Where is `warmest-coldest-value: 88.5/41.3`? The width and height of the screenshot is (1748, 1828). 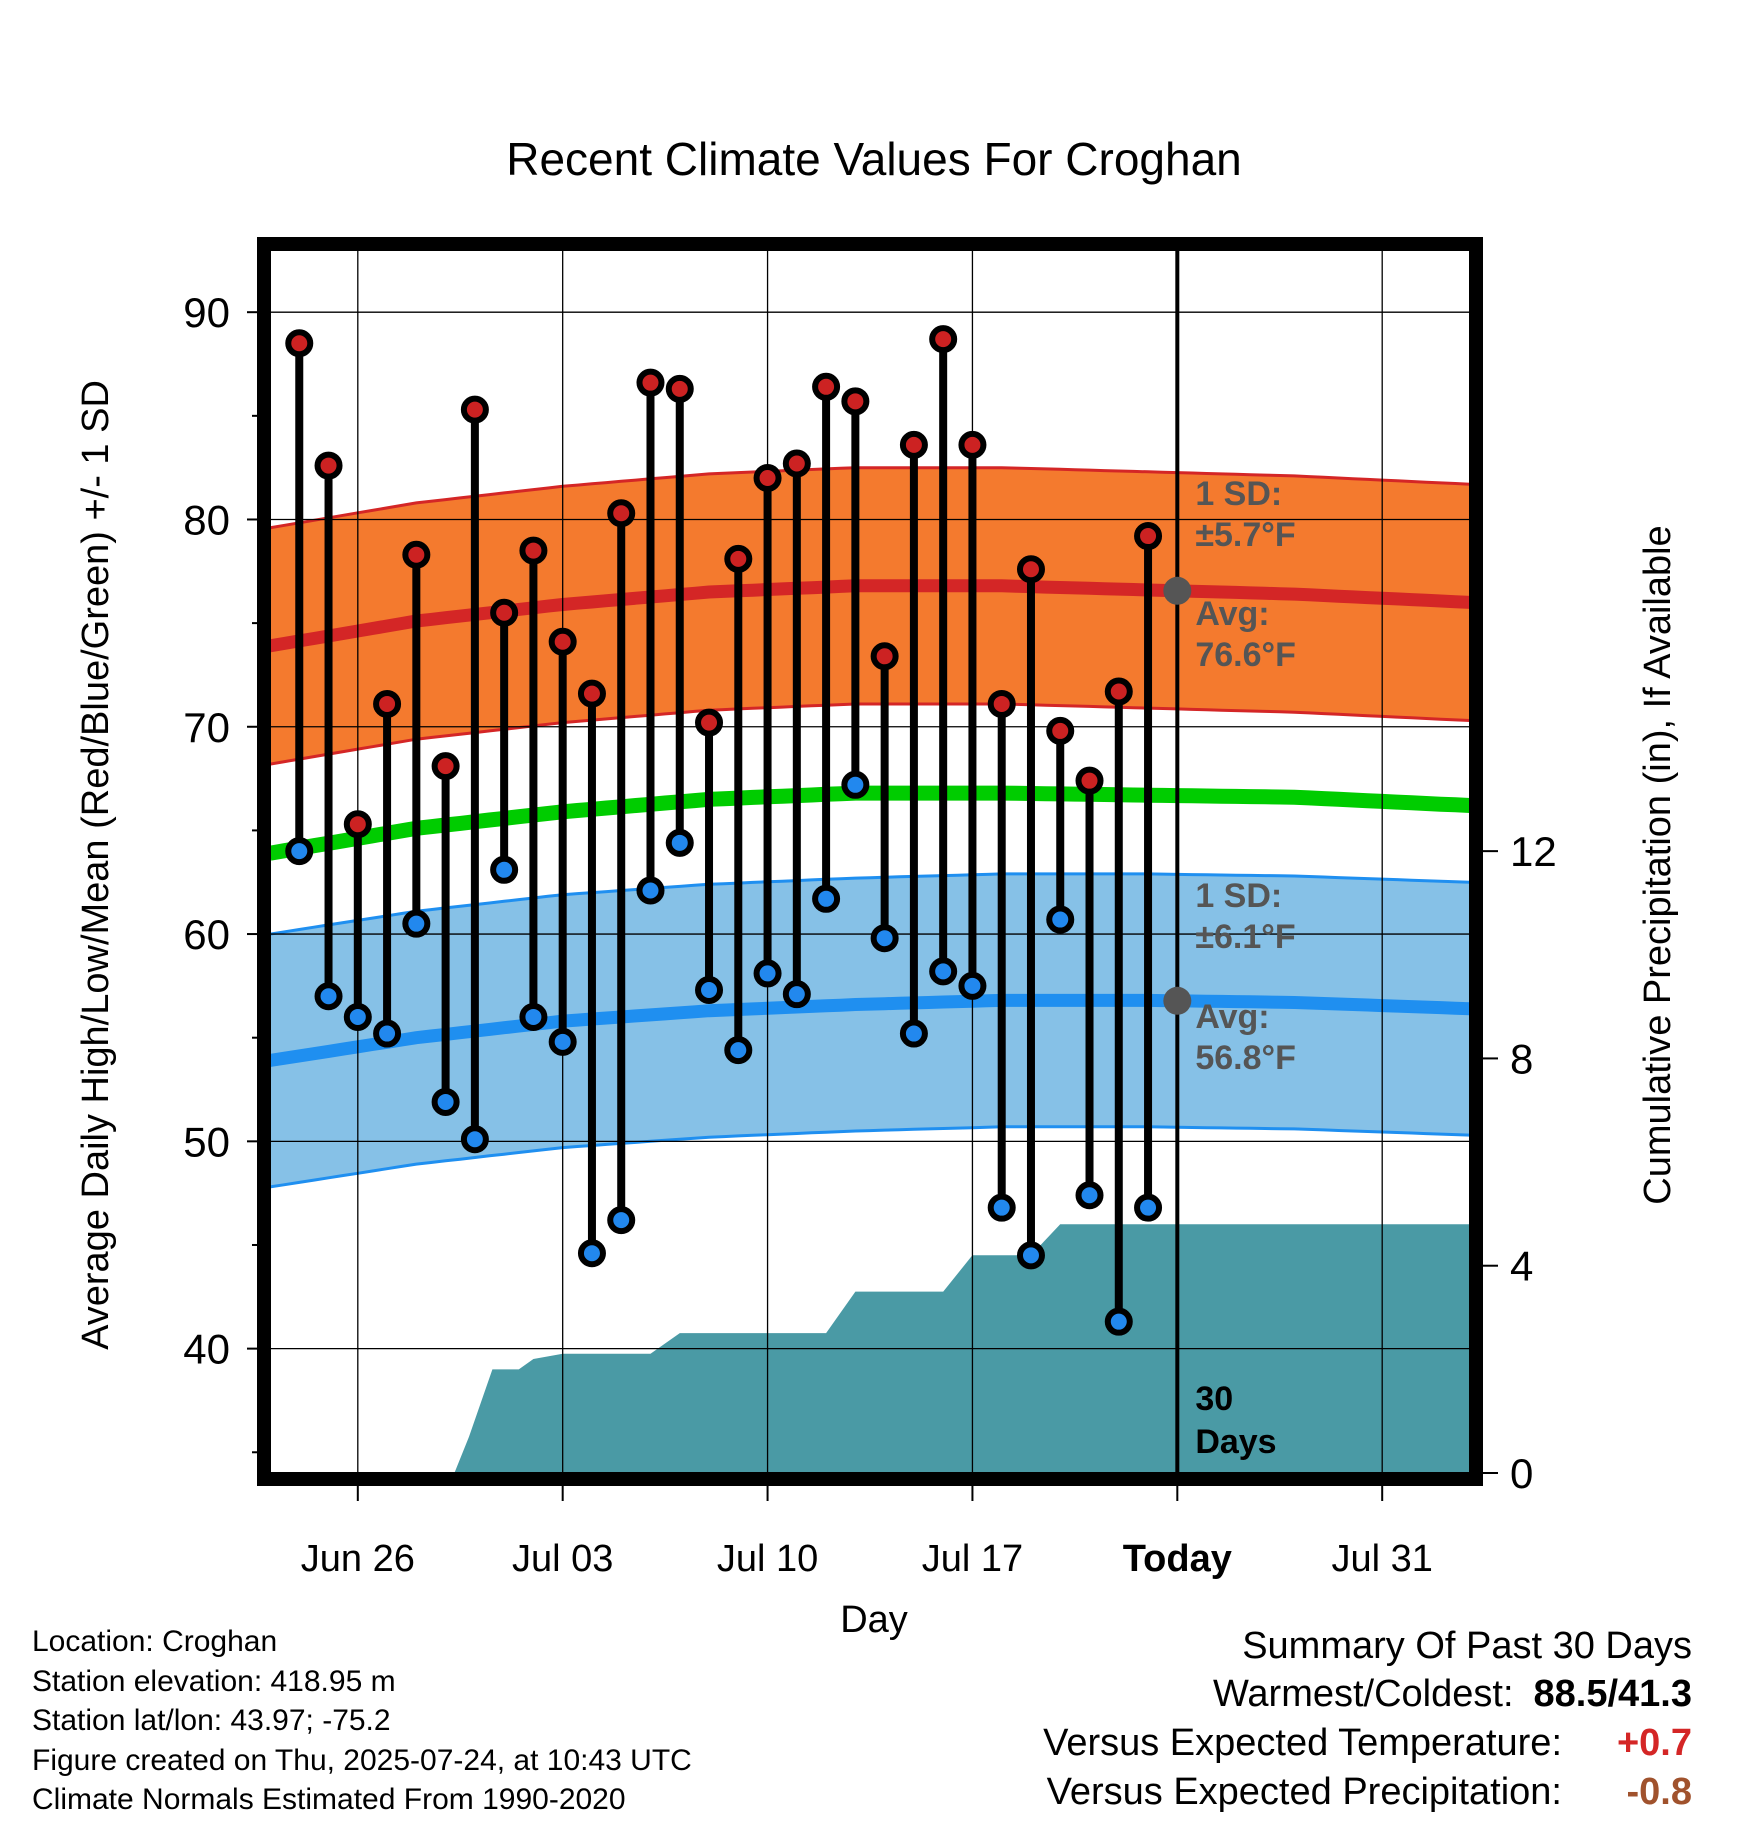 warmest-coldest-value: 88.5/41.3 is located at coordinates (1612, 1694).